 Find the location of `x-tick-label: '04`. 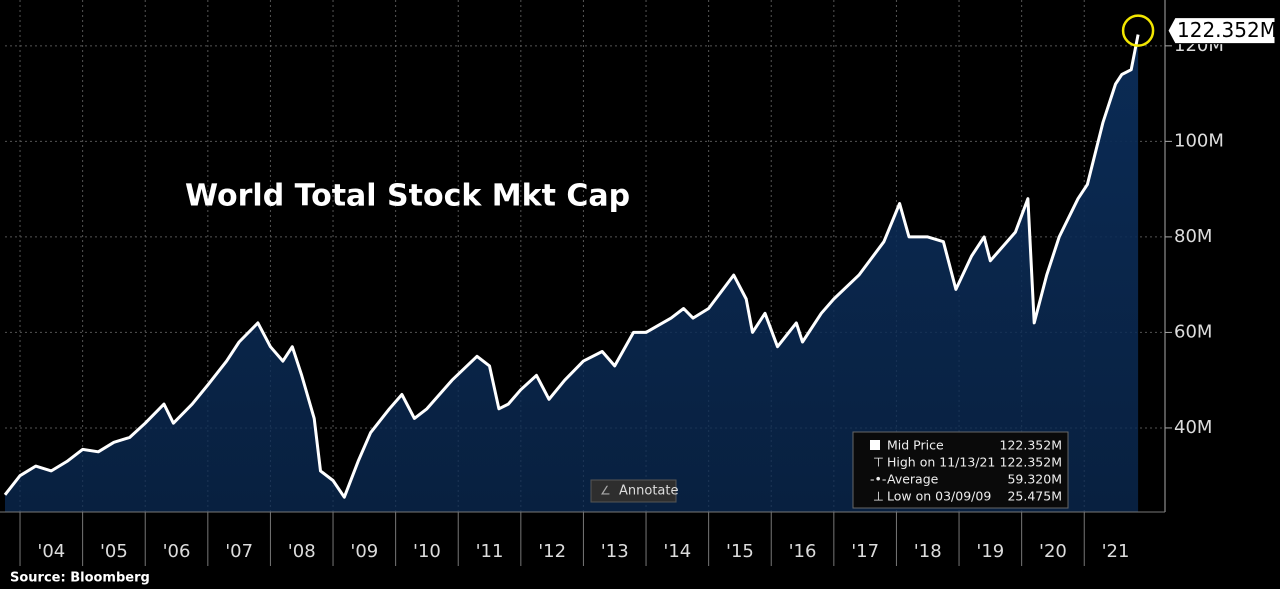

x-tick-label: '04 is located at coordinates (51, 551).